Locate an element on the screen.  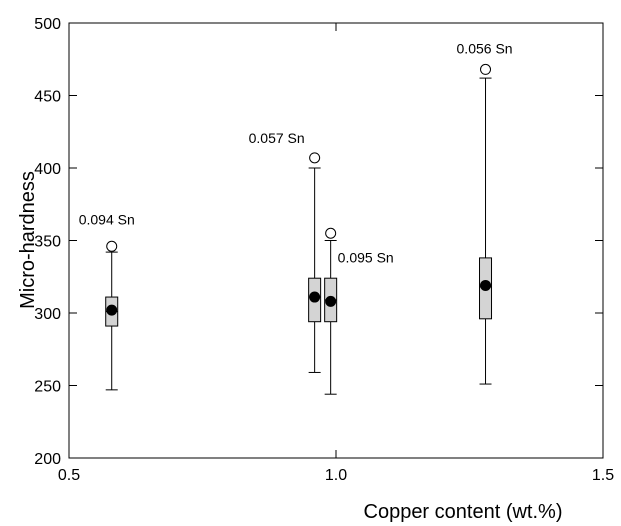
outlier-annotation: 0.095 Sn is located at coordinates (366, 257).